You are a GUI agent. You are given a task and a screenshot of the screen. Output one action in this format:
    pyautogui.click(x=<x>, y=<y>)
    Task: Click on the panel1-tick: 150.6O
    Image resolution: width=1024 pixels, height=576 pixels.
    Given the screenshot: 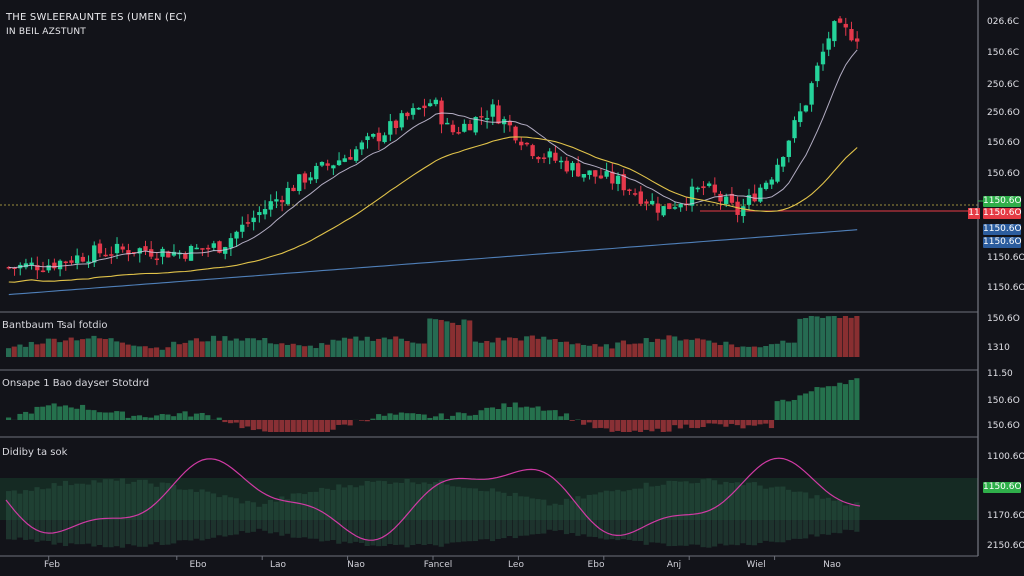 What is the action you would take?
    pyautogui.click(x=1003, y=319)
    